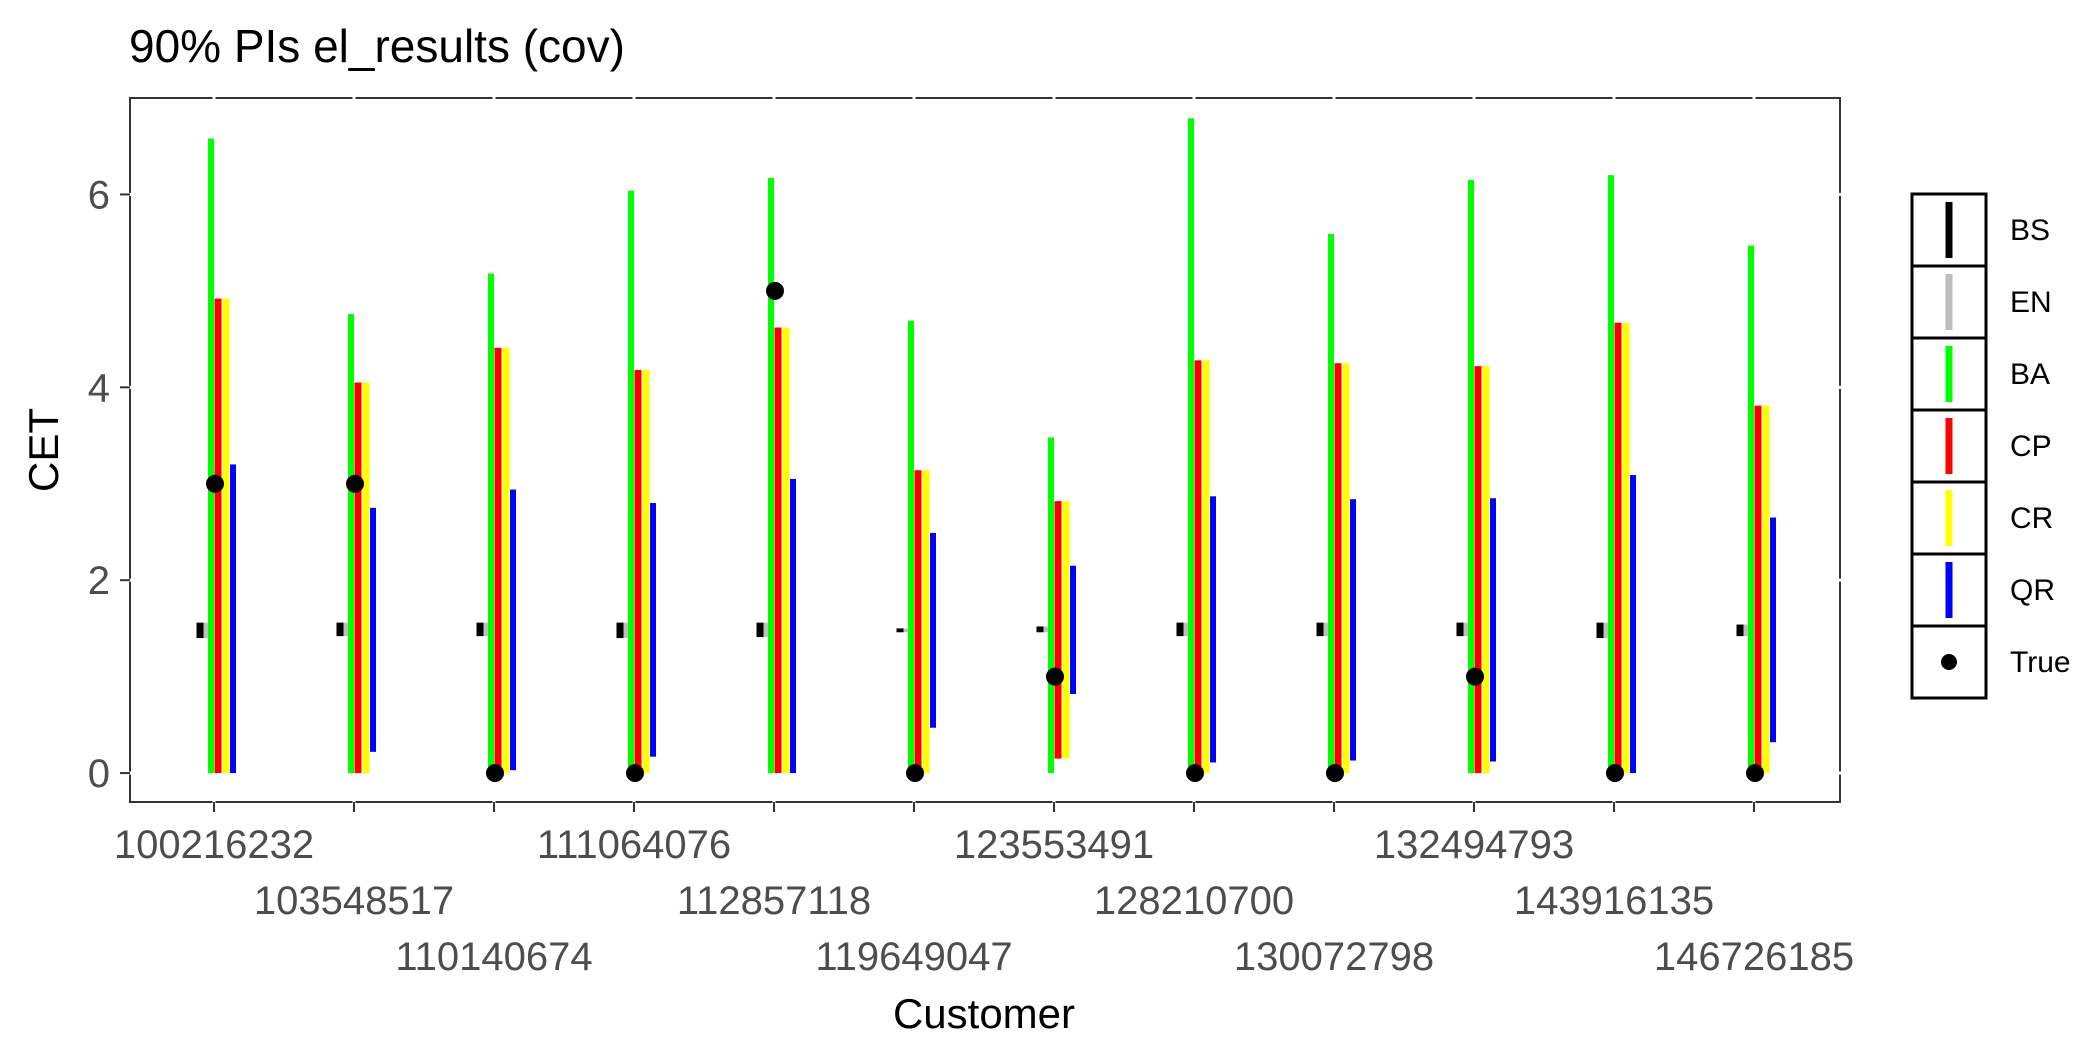 The width and height of the screenshot is (2100, 1050). I want to click on x-tick-label: 132494793, so click(1474, 845).